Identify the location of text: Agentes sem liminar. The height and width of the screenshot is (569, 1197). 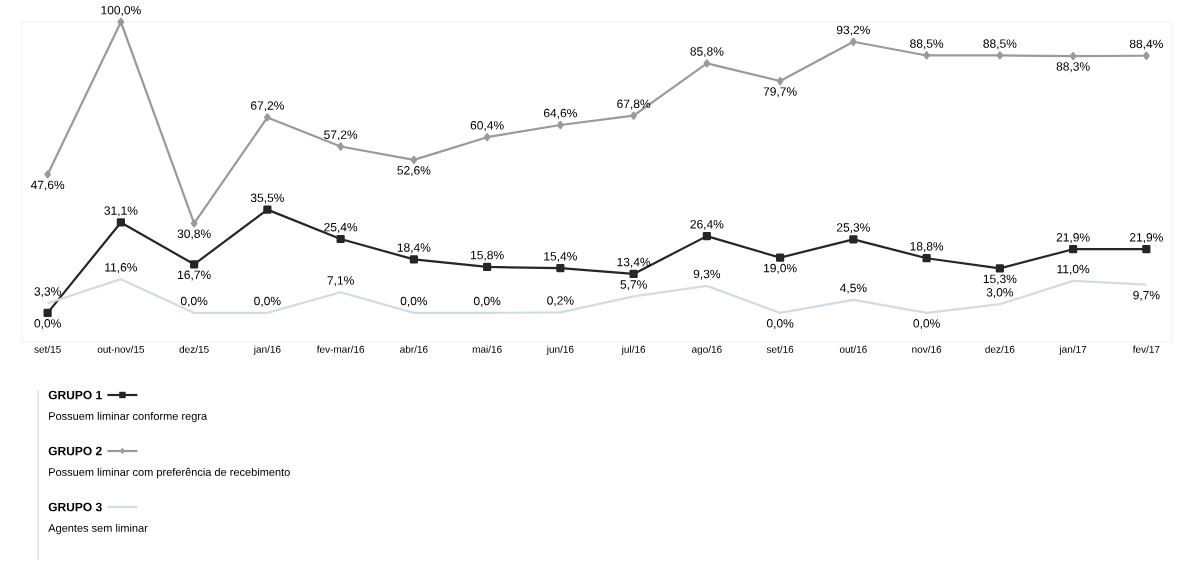
(98, 529).